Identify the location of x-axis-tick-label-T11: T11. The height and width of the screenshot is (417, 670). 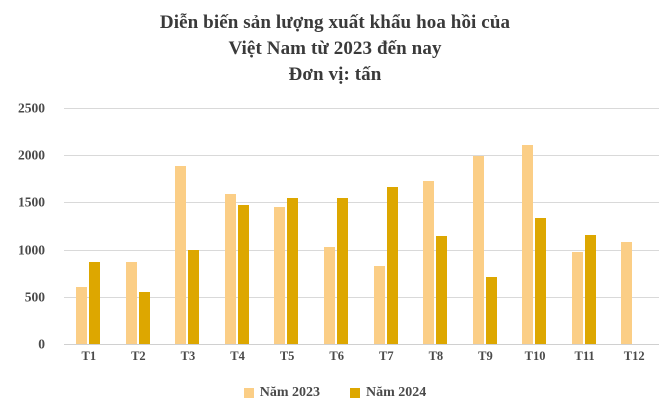
(584, 356).